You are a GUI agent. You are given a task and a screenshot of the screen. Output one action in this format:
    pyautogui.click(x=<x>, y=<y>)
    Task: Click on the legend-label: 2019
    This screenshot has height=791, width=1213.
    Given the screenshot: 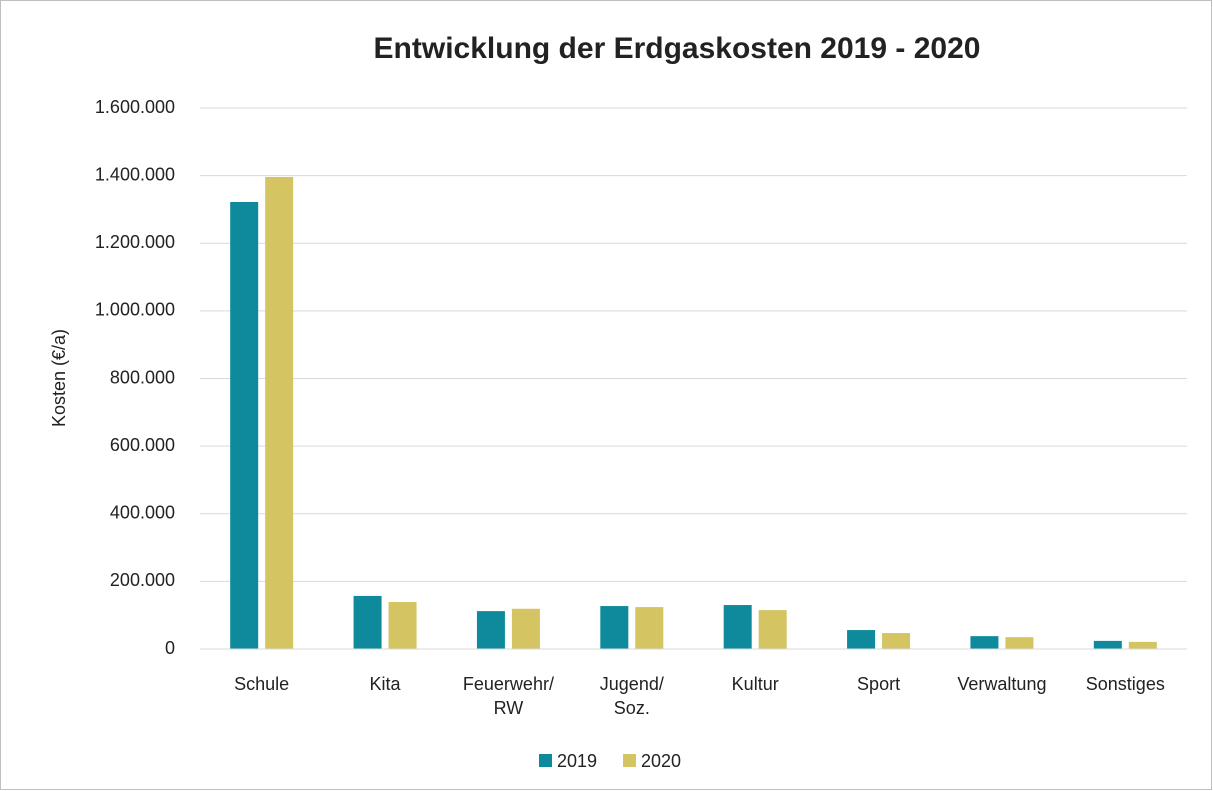 What is the action you would take?
    pyautogui.click(x=577, y=761)
    